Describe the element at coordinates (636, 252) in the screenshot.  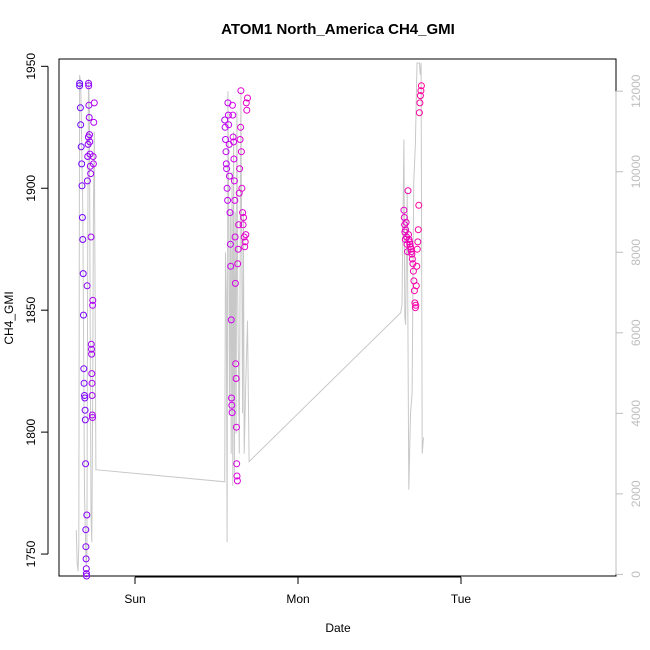
I see `y2-tick-label: 8000` at that location.